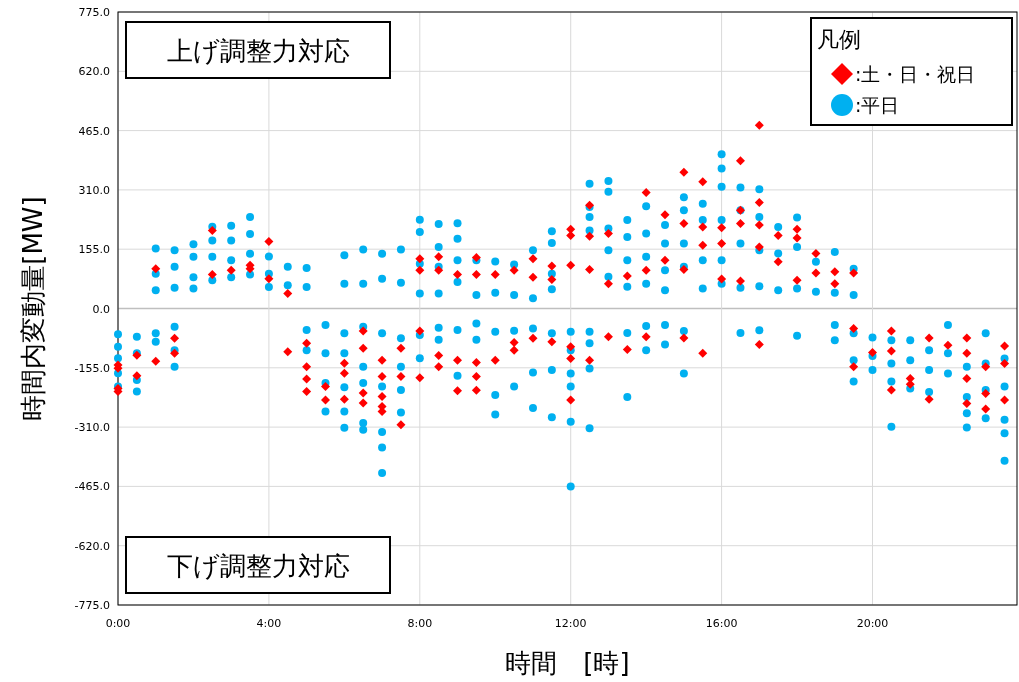 The image size is (1019, 682). What do you see at coordinates (101, 309) in the screenshot?
I see `y-tick-label: 0.0` at bounding box center [101, 309].